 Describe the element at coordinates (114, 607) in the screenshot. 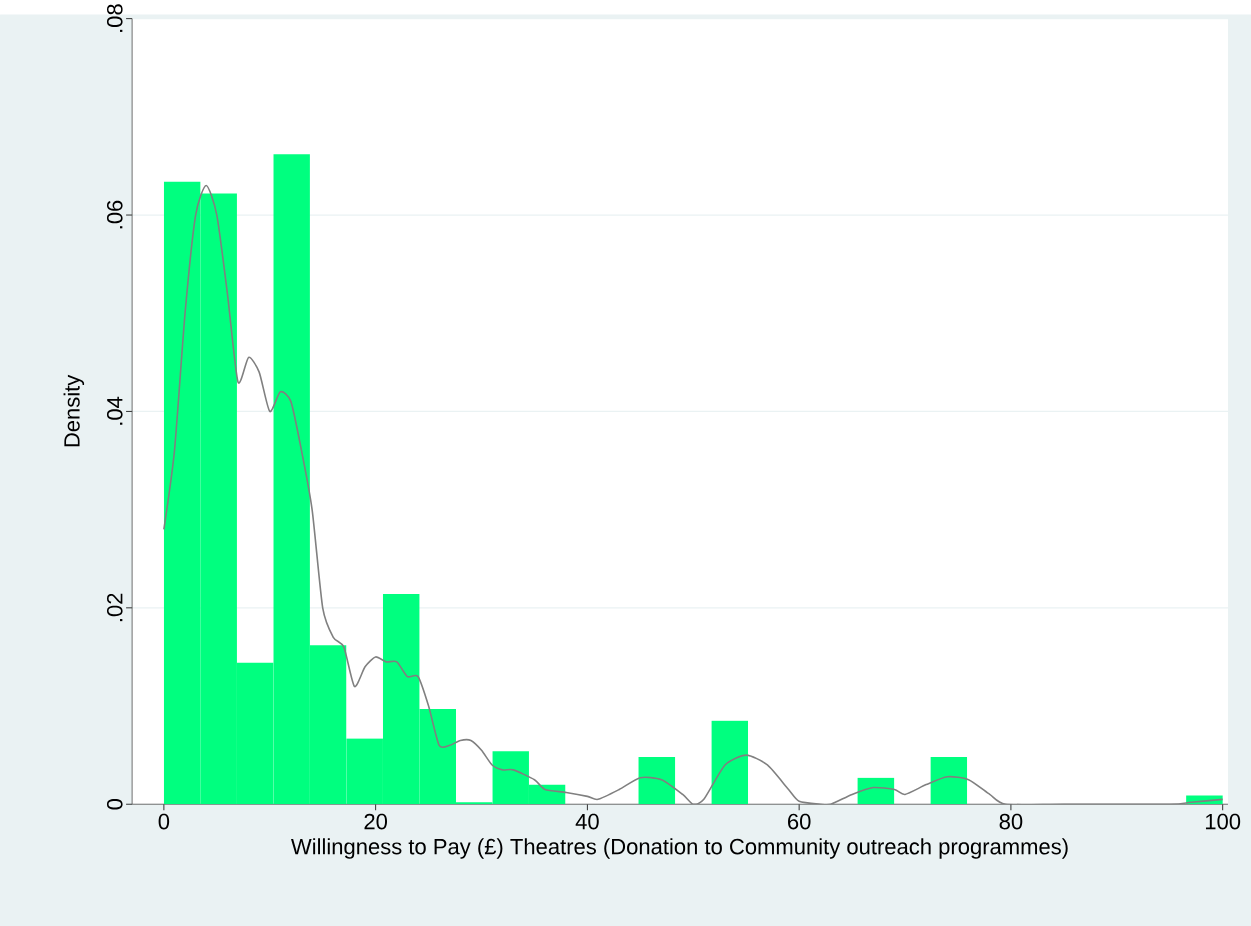

I see `y-tick-label: .02` at that location.